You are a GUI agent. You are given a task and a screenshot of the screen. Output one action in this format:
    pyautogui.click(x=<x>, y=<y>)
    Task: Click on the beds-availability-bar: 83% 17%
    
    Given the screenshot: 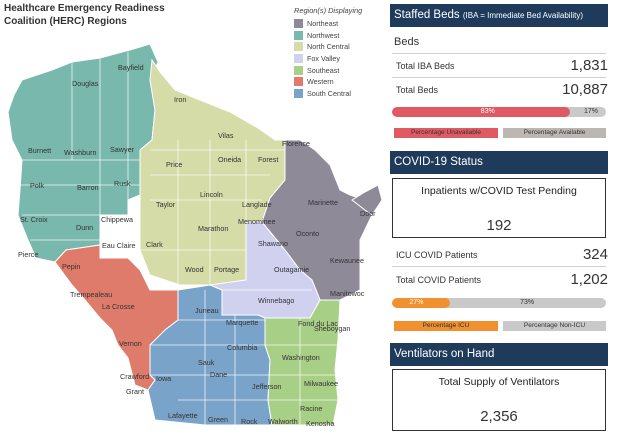 What is the action you would take?
    pyautogui.click(x=499, y=112)
    